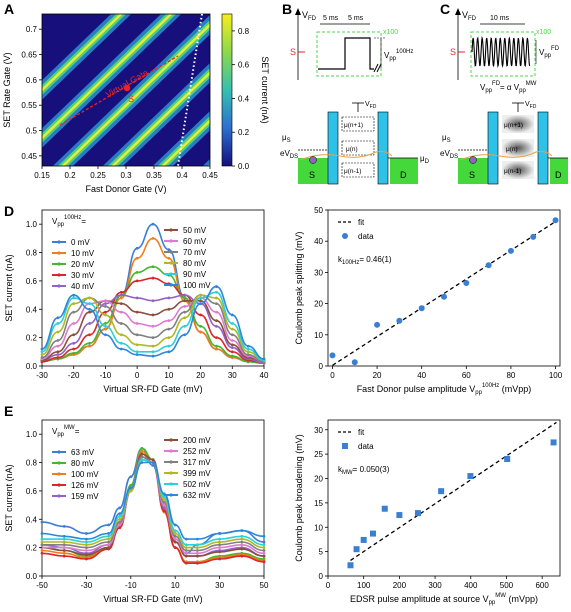  Describe the element at coordinates (493, 148) in the screenshot. I see `c-barrier-left` at that location.